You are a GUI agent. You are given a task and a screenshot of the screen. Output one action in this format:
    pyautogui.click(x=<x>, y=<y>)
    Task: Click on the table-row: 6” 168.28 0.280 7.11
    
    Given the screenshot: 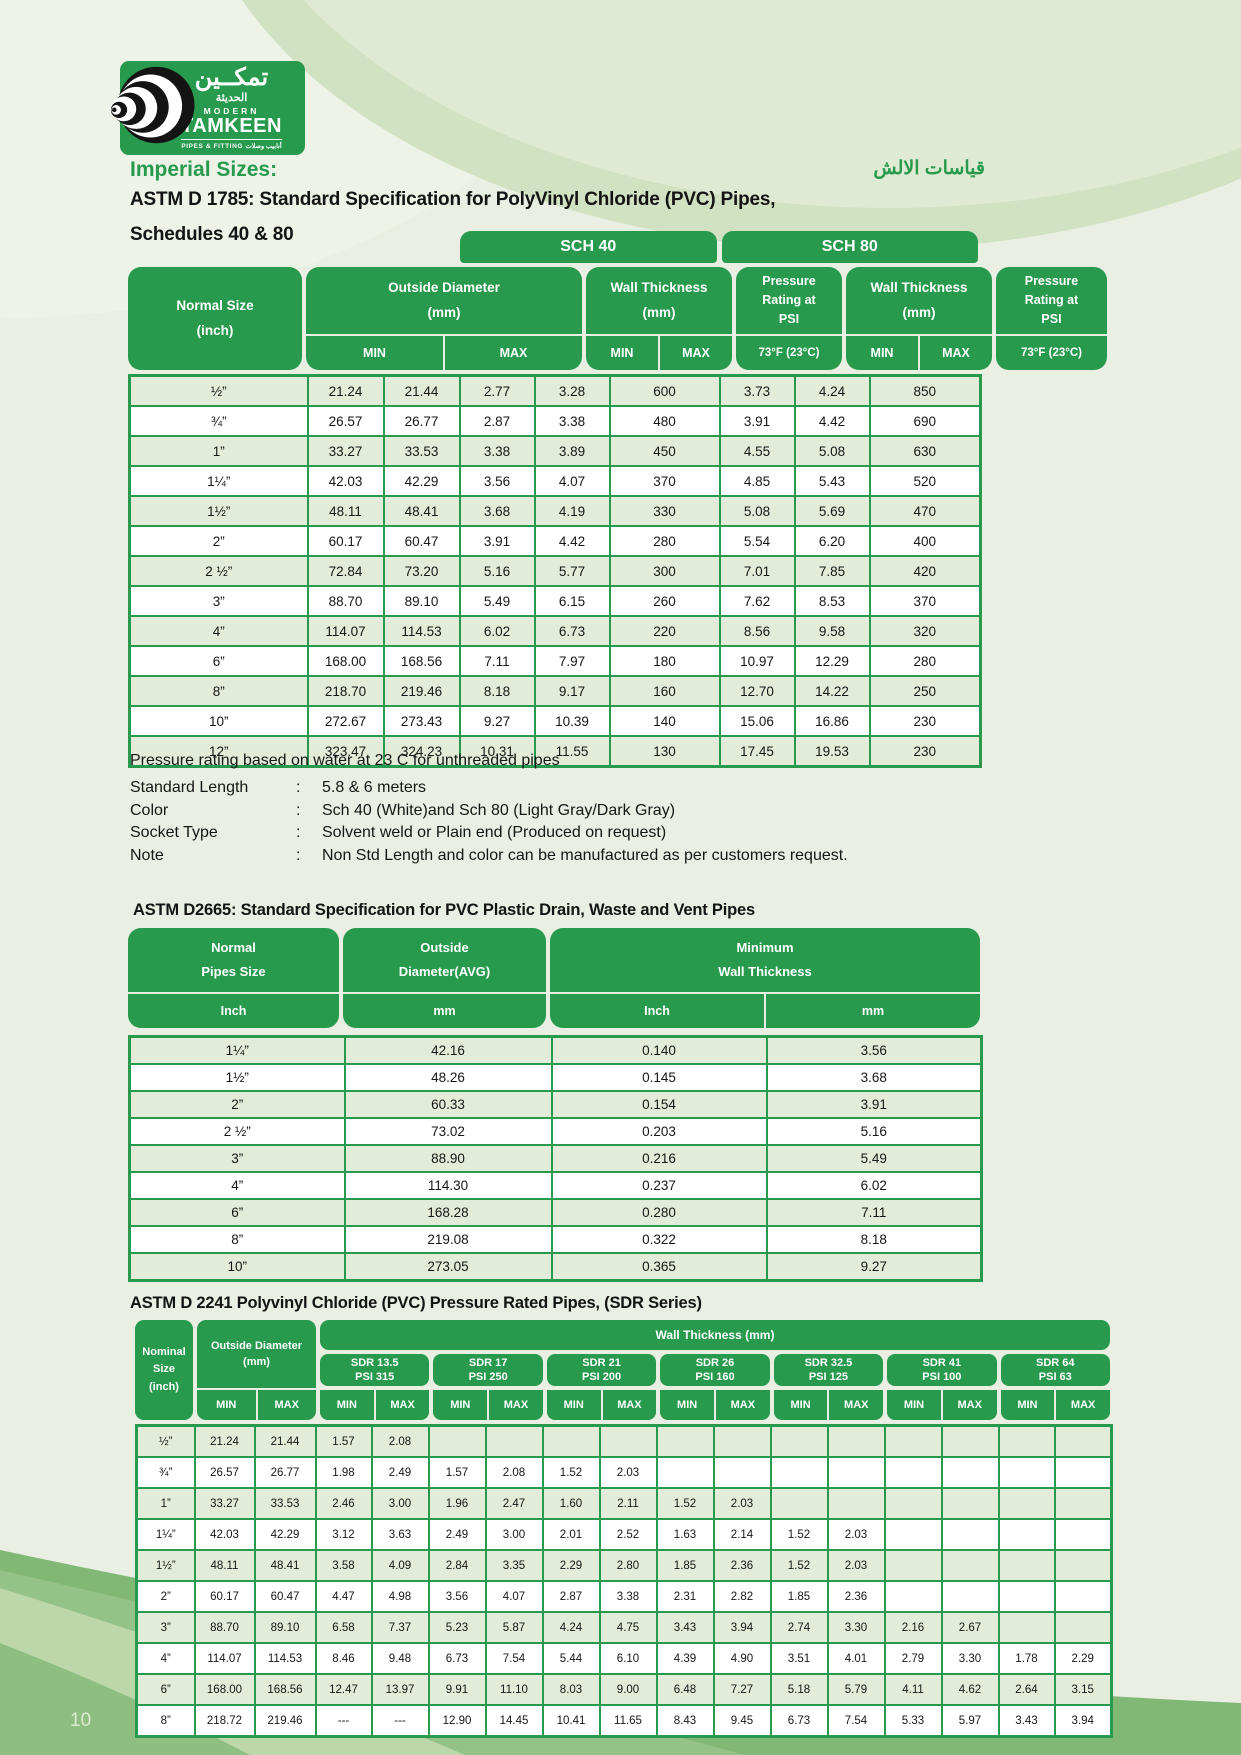 What is the action you would take?
    pyautogui.click(x=555, y=1212)
    